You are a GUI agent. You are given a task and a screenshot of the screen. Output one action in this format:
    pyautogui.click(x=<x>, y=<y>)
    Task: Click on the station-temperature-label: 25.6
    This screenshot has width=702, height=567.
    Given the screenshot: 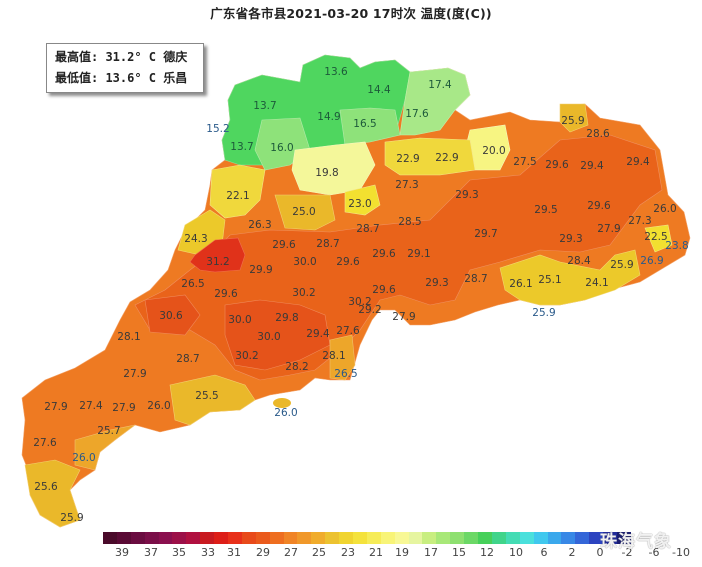 What is the action you would take?
    pyautogui.click(x=46, y=487)
    